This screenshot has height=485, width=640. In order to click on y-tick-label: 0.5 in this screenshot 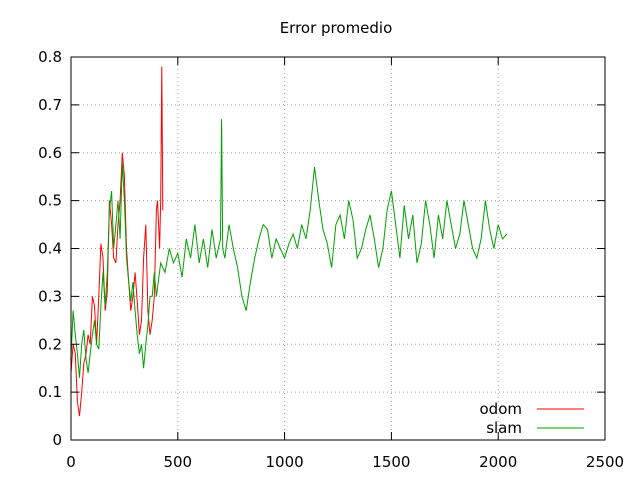, I will do `click(50, 201)`.